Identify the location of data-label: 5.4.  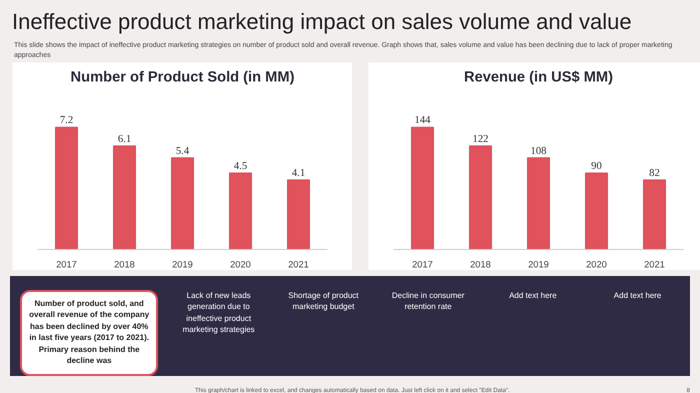
(183, 151).